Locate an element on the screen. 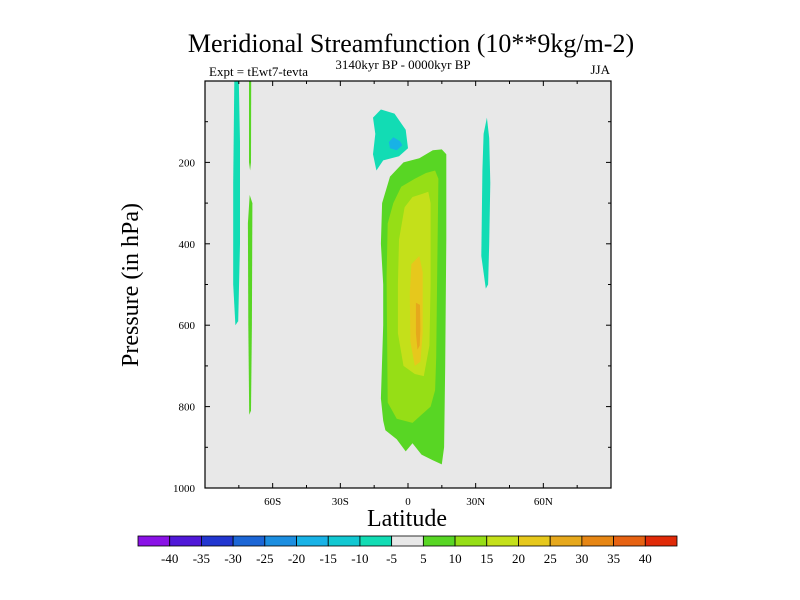 The width and height of the screenshot is (800, 600). y-axis-label: Pressure (in hPa) is located at coordinates (131, 285).